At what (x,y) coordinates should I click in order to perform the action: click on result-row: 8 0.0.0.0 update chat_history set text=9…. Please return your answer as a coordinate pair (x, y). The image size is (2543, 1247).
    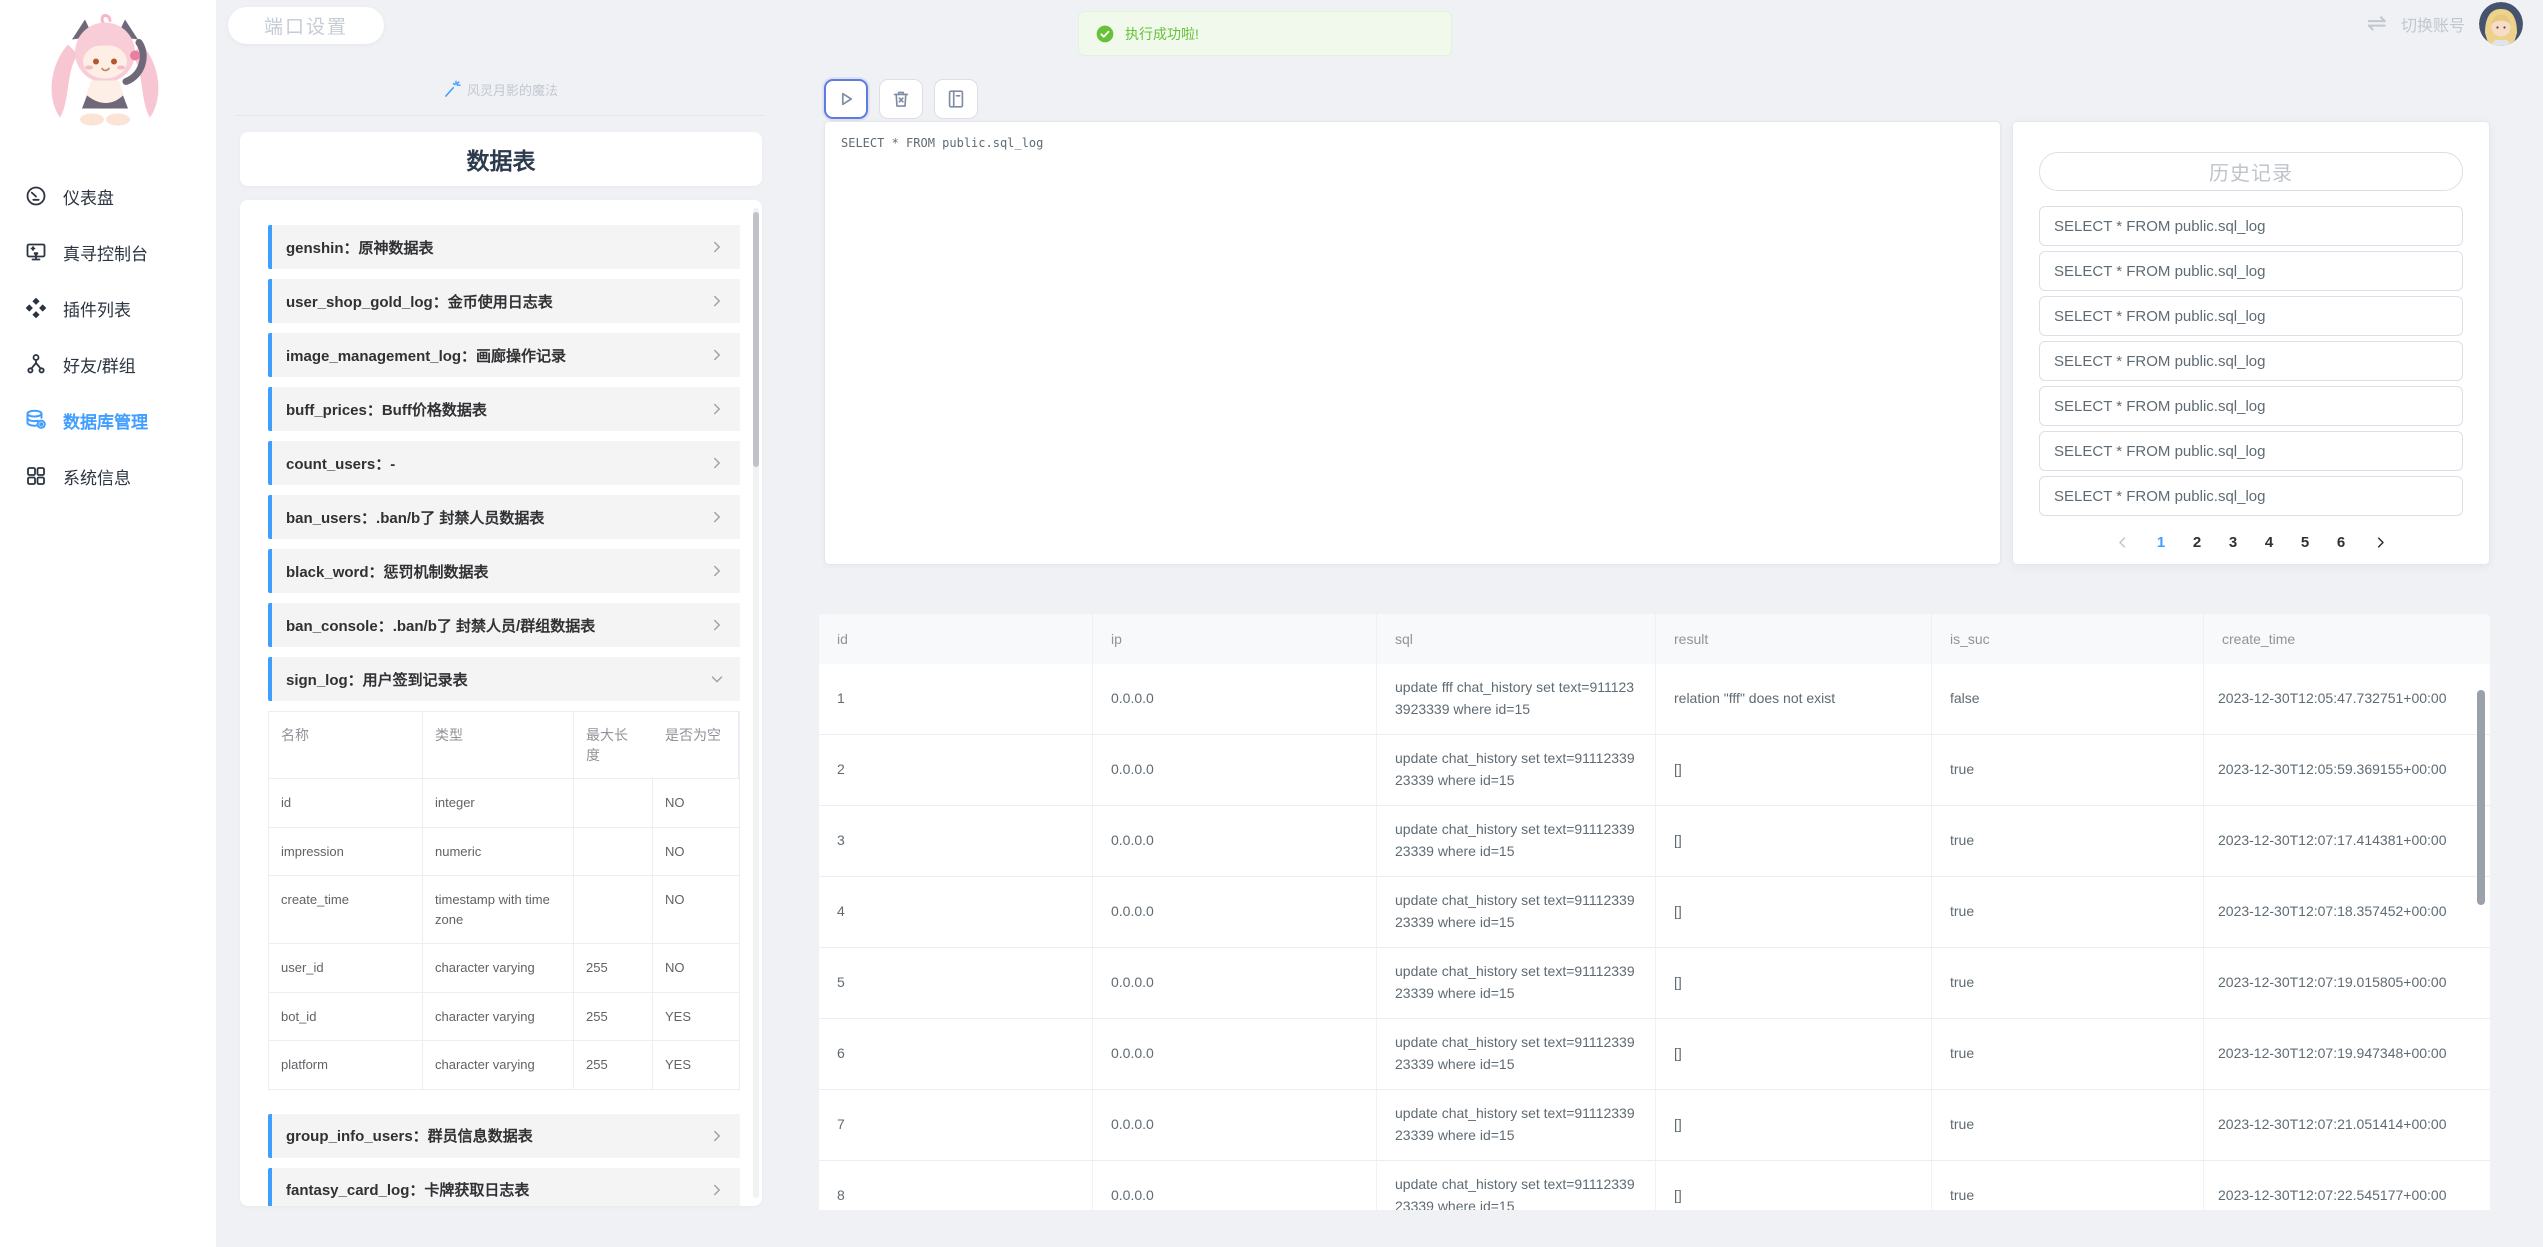
    Looking at the image, I should click on (1654, 1185).